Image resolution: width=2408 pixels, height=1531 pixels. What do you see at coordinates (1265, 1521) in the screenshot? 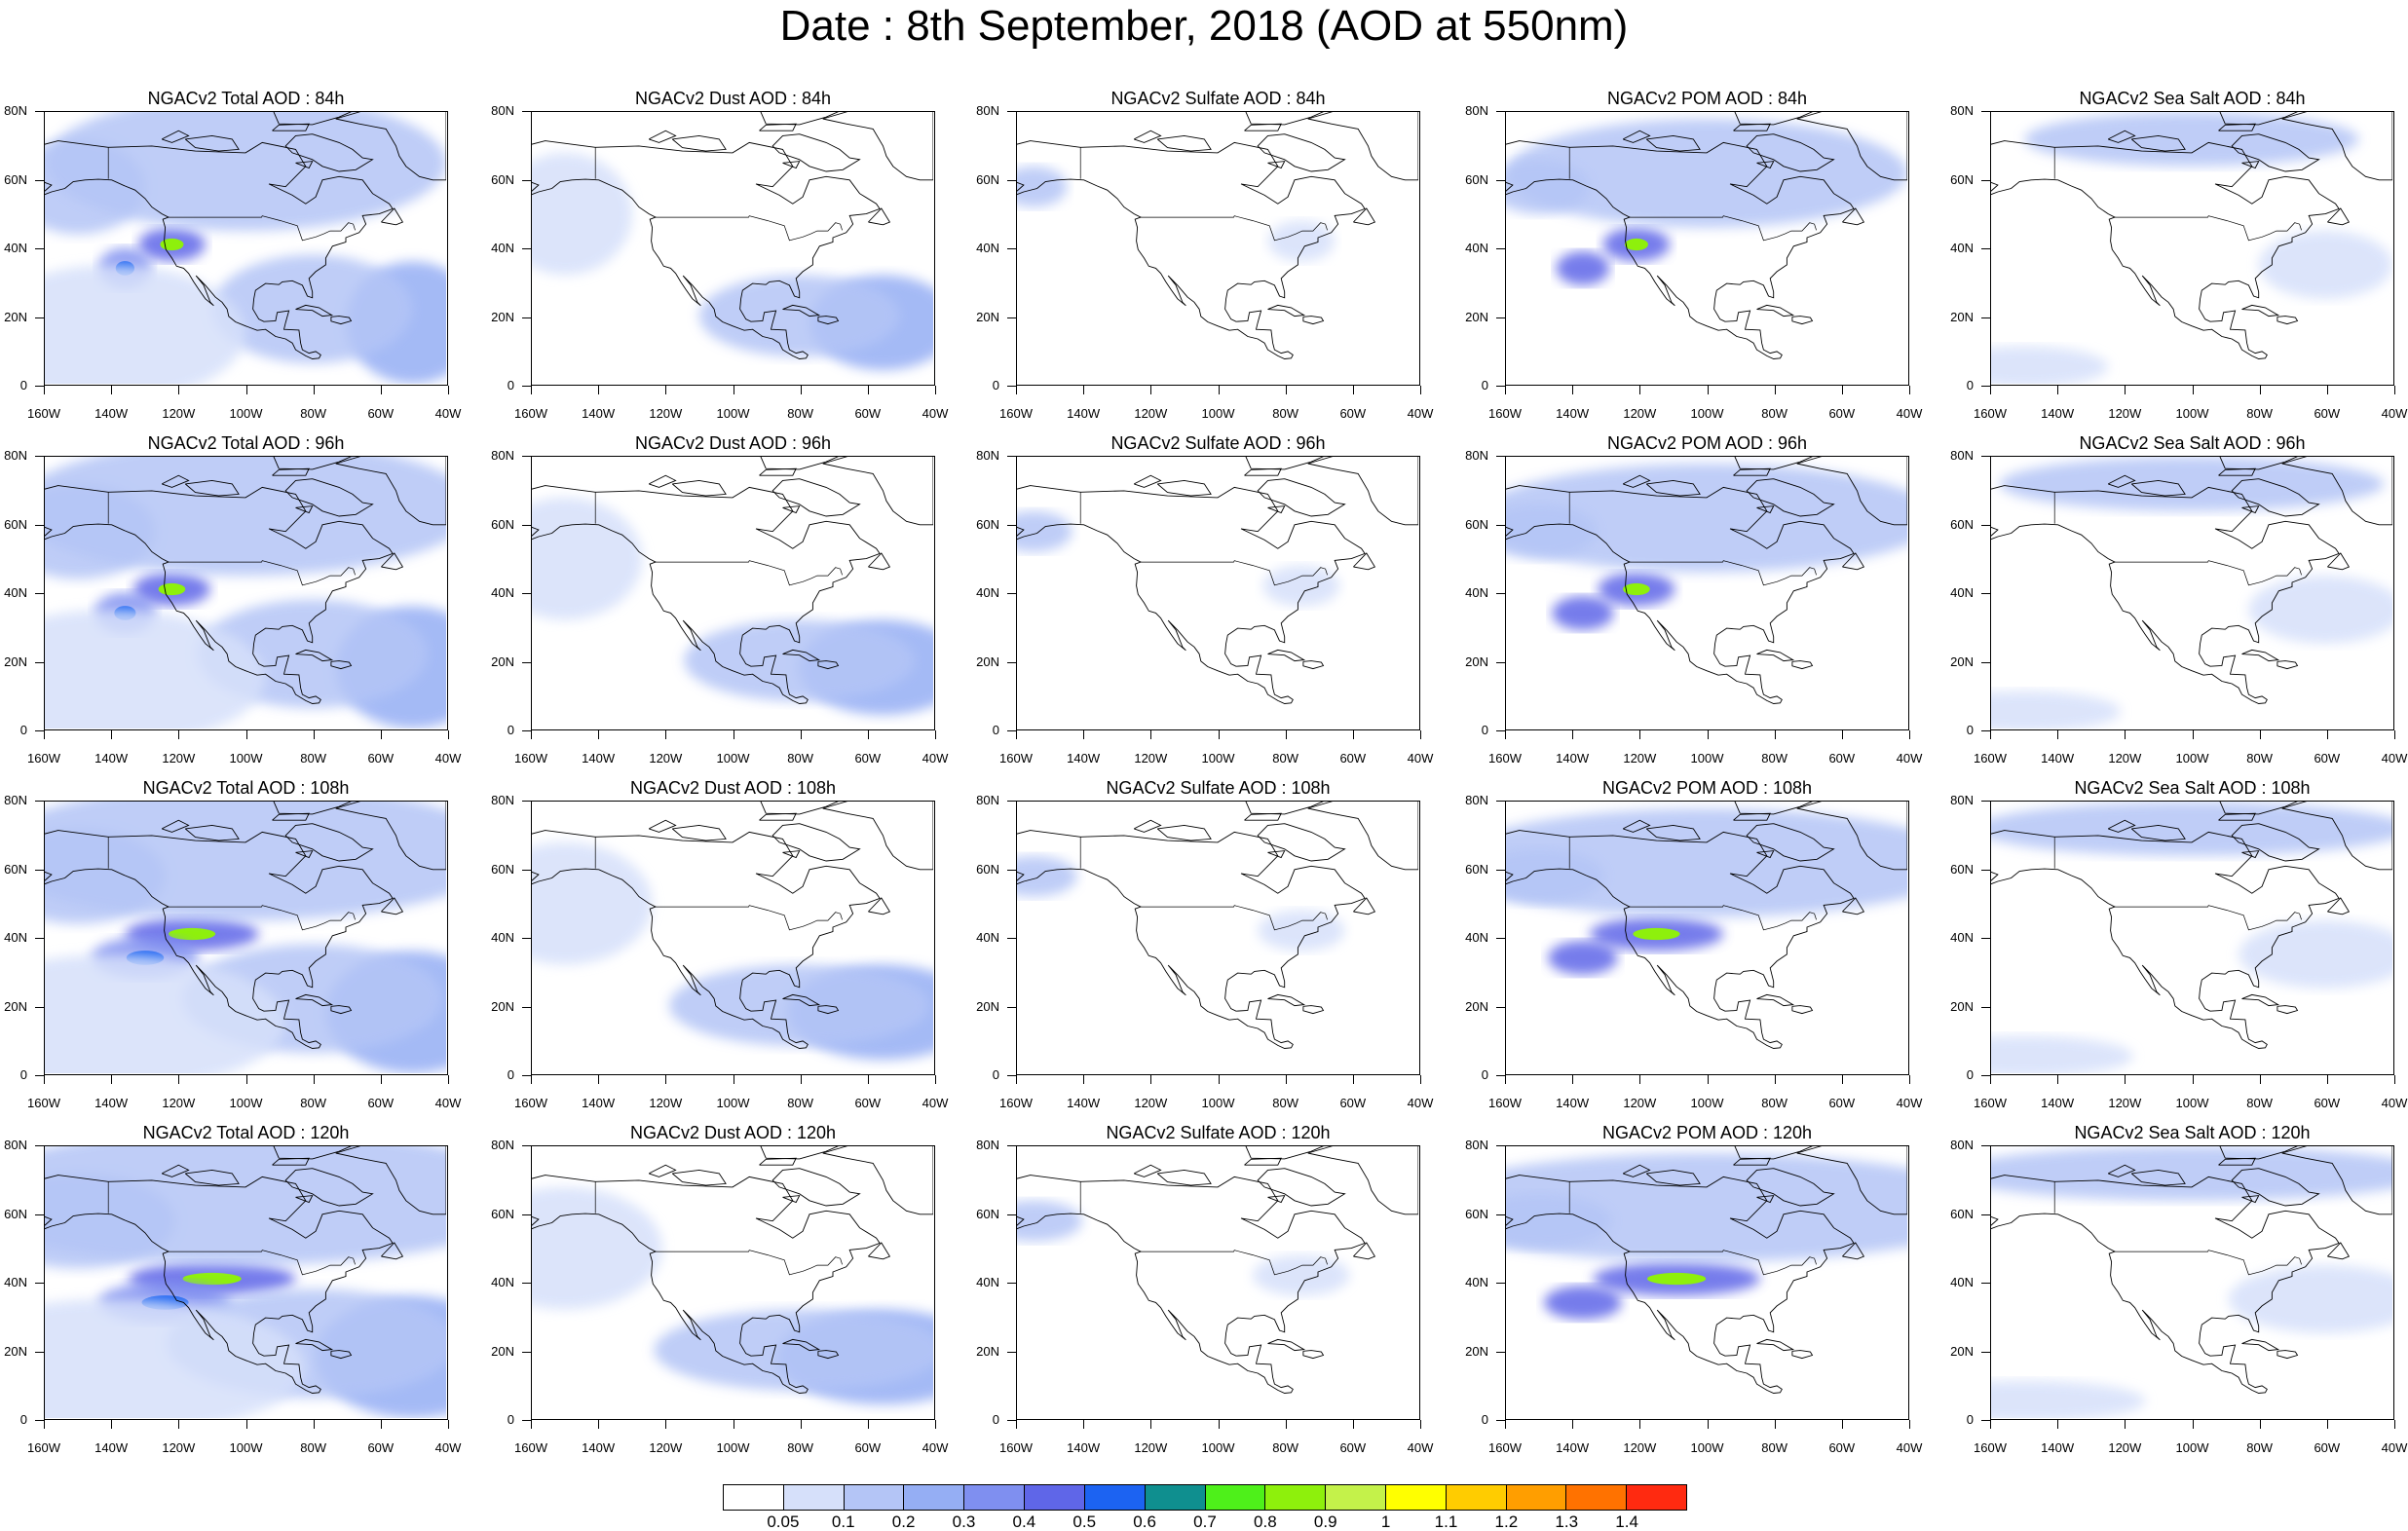
I see `colorbar-label: 0.8` at bounding box center [1265, 1521].